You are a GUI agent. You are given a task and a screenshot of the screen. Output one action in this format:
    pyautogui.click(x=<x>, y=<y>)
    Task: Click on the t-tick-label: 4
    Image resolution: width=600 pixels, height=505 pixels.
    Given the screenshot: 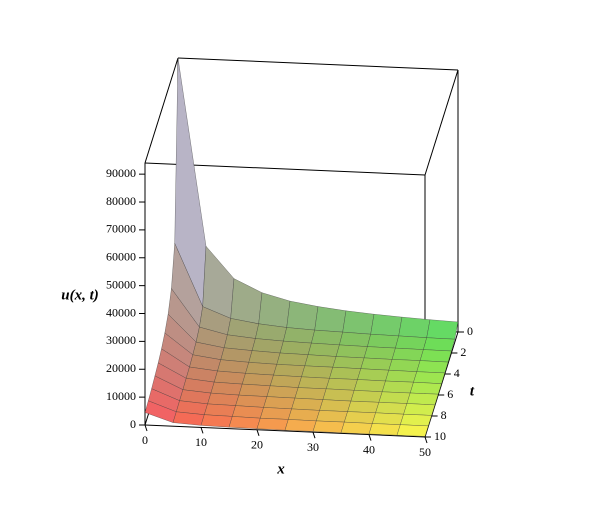 What is the action you would take?
    pyautogui.click(x=457, y=373)
    